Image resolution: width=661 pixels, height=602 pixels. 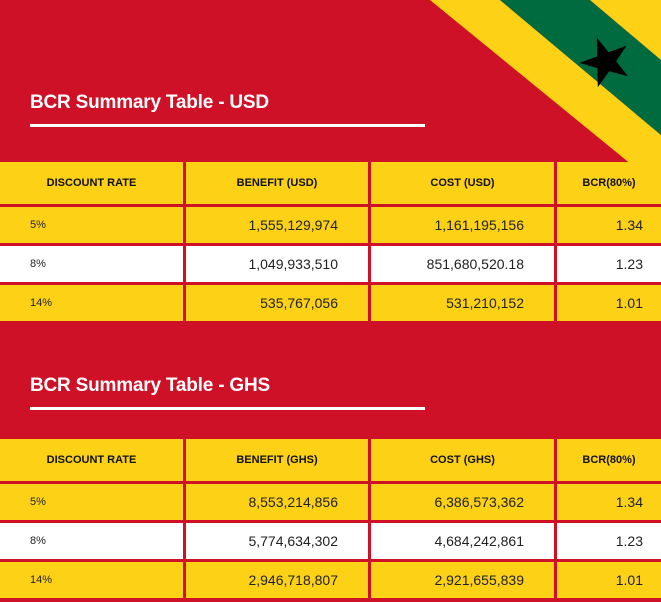 What do you see at coordinates (278, 265) in the screenshot?
I see `benefit-cell: 1,049,933,510` at bounding box center [278, 265].